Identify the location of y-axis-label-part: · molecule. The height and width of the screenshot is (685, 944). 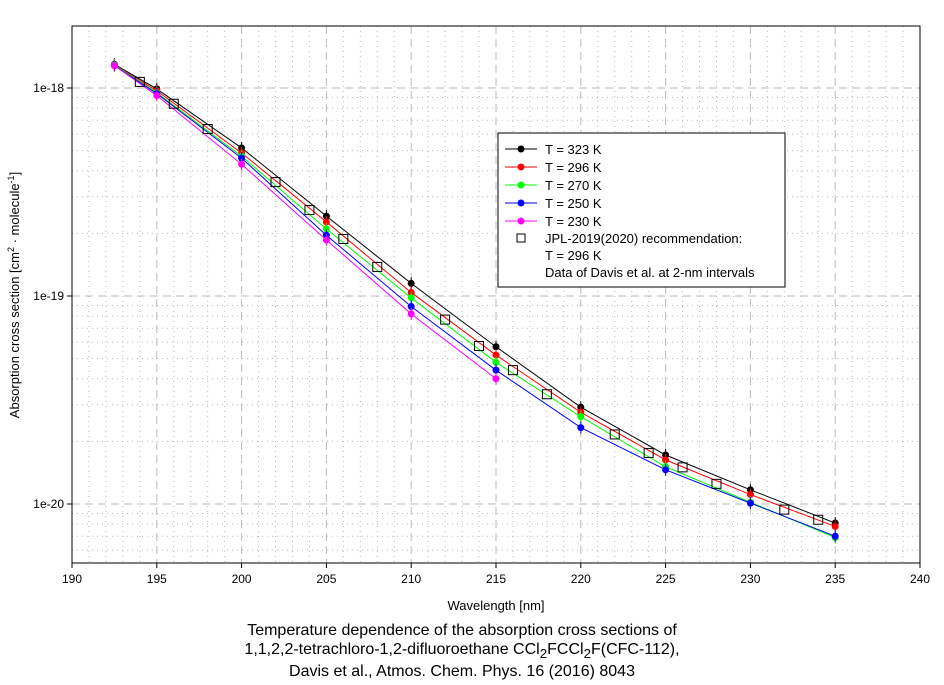
(14, 215).